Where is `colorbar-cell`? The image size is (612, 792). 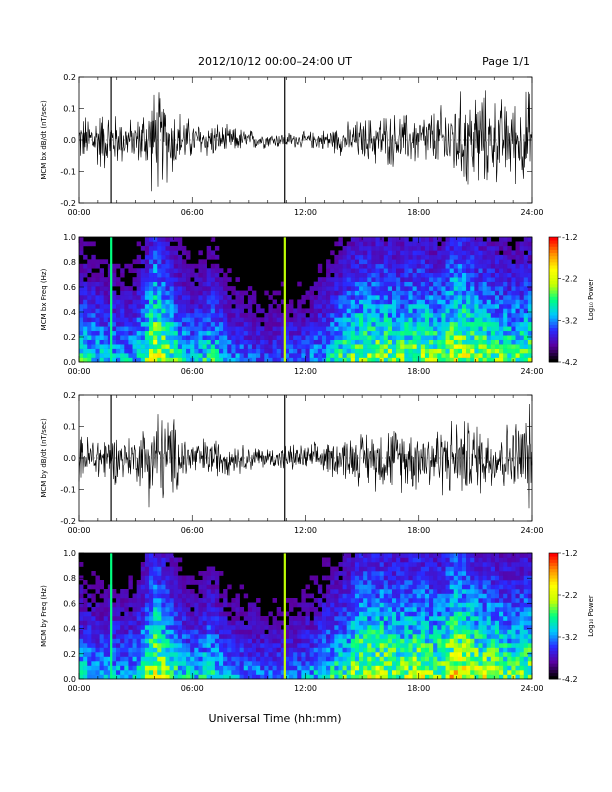 colorbar-cell is located at coordinates (553, 329).